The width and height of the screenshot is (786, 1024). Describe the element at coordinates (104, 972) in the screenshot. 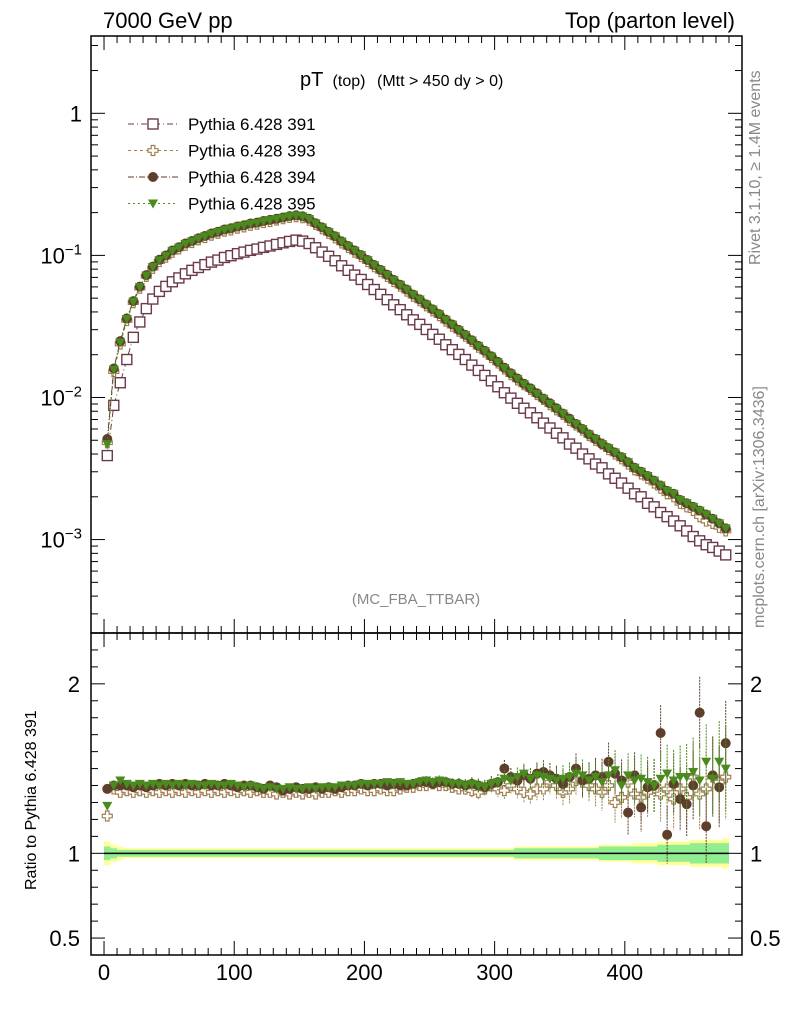

I see `ratio-x-tick-label: 0` at that location.